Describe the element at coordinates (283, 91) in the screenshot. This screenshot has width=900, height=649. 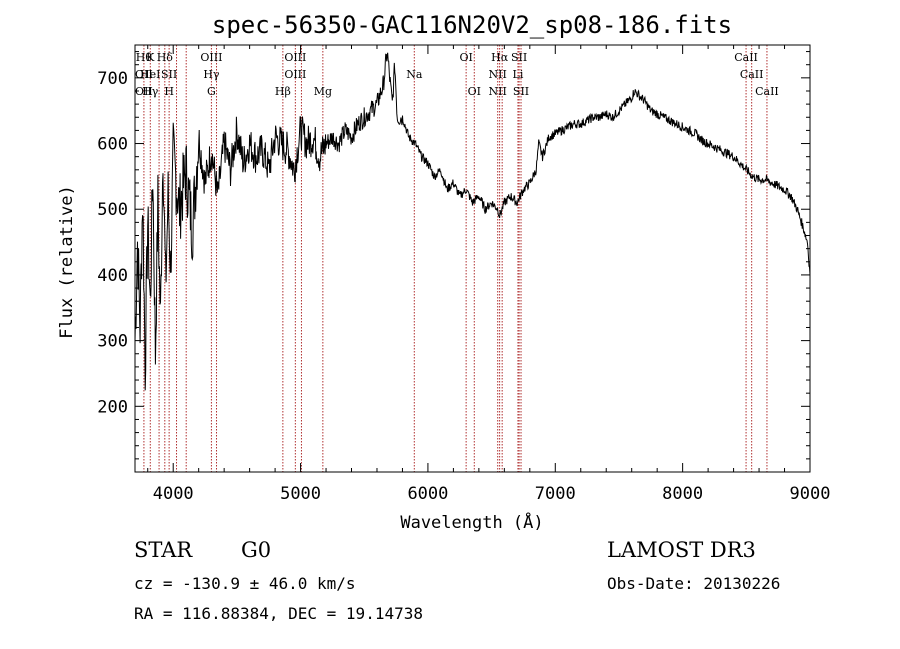
I see `marker-label: Hβ` at that location.